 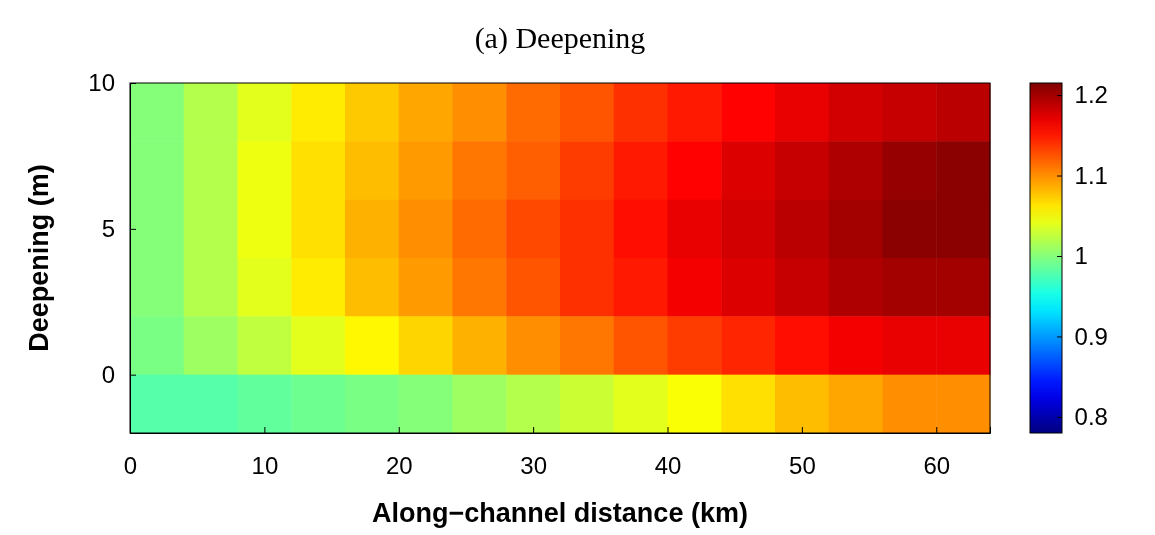 I want to click on chart-title: (a) Deepening, so click(x=560, y=38).